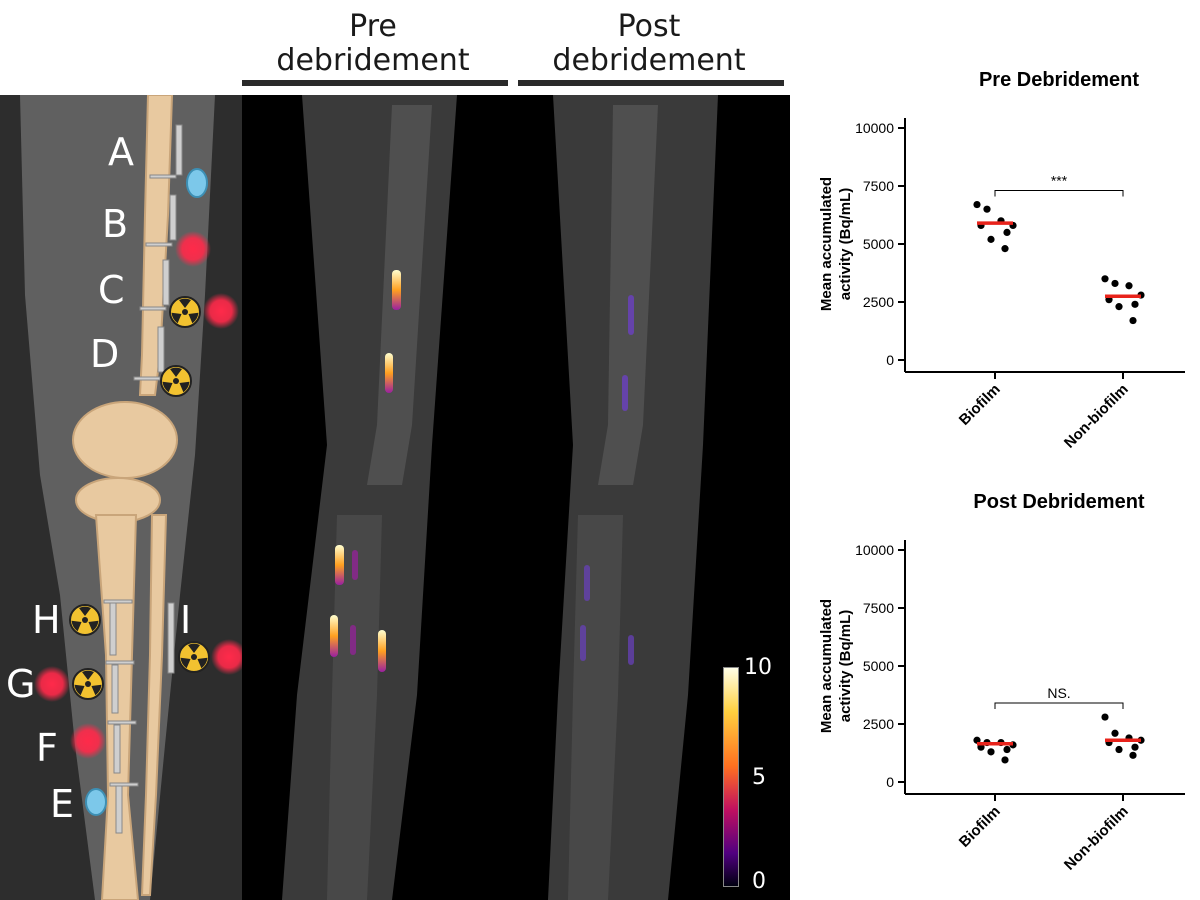 The image size is (1200, 900). Describe the element at coordinates (758, 667) in the screenshot. I see `colorbar-max-label: 10` at that location.